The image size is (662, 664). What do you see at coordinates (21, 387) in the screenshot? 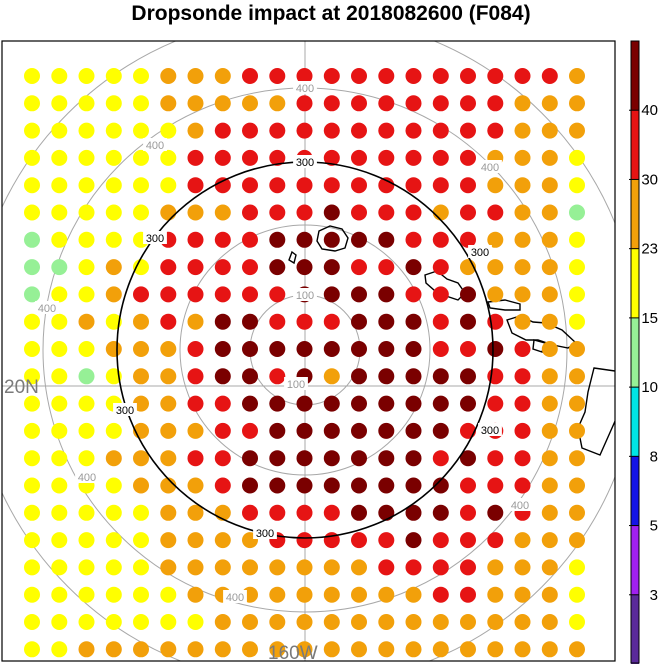
I see `lat-label-20n: 20N` at bounding box center [21, 387].